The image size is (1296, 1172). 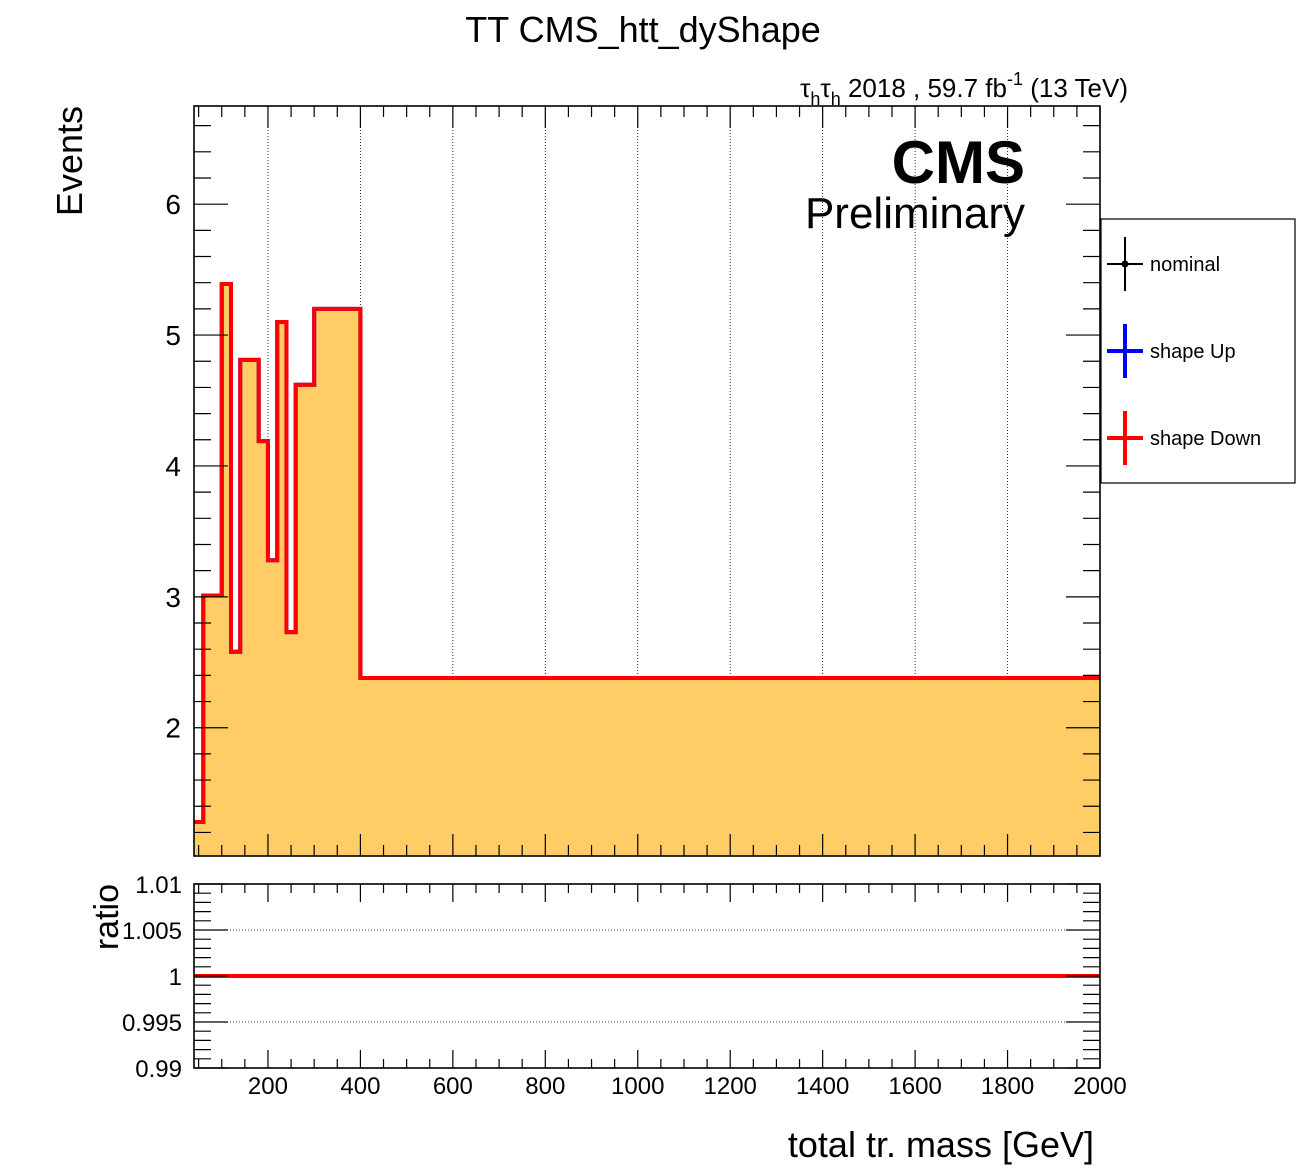 I want to click on lumi-sub-2: h, so click(x=836, y=99).